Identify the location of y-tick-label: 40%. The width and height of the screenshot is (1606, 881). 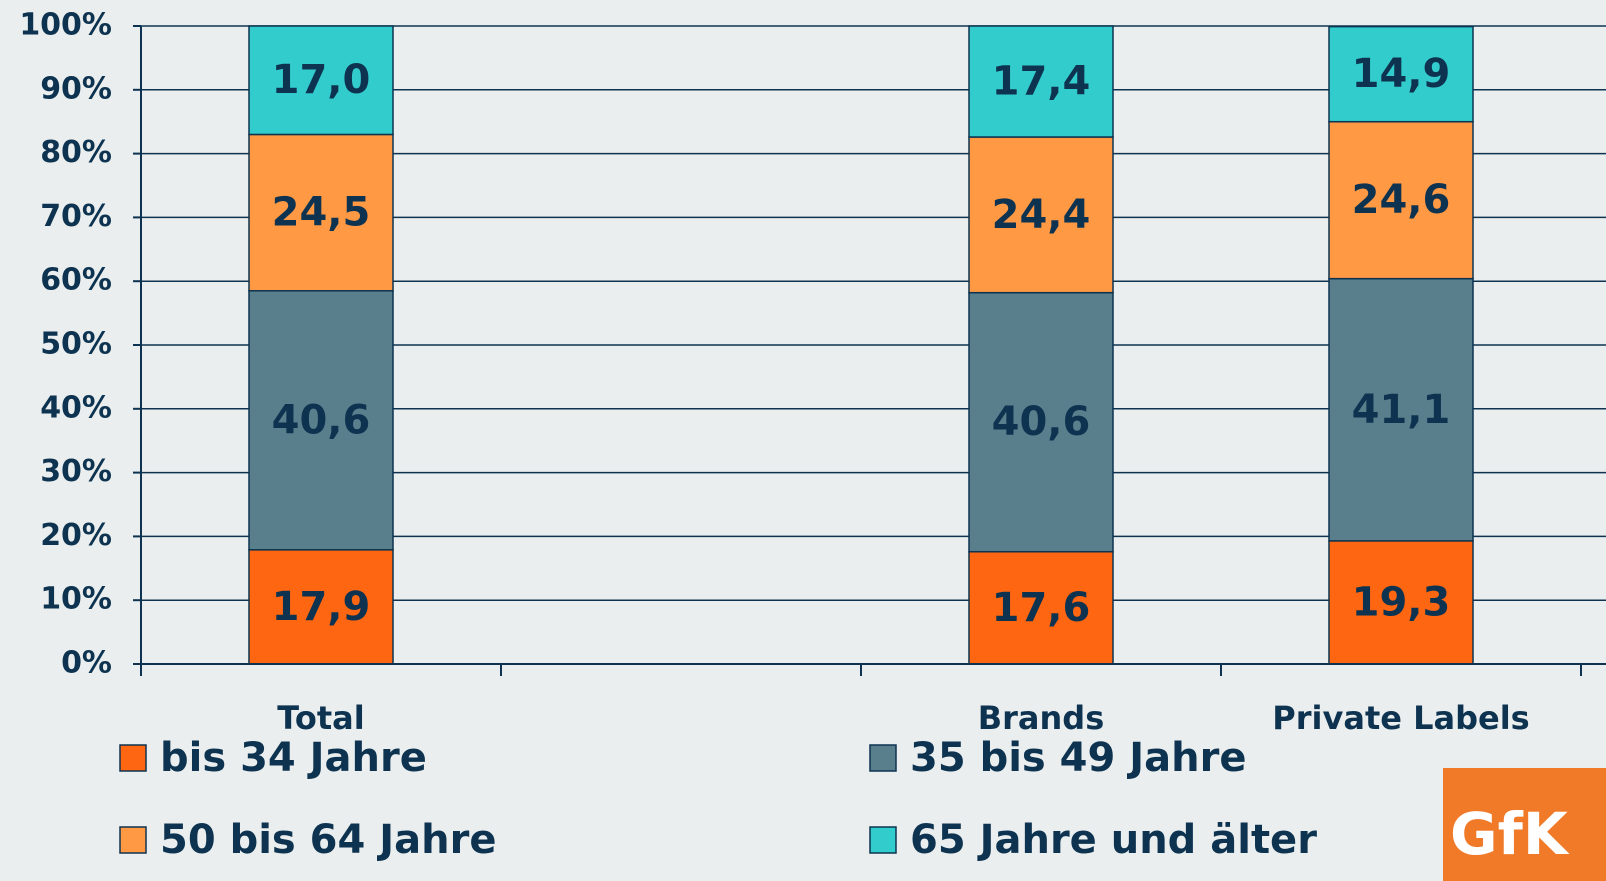
(76, 407).